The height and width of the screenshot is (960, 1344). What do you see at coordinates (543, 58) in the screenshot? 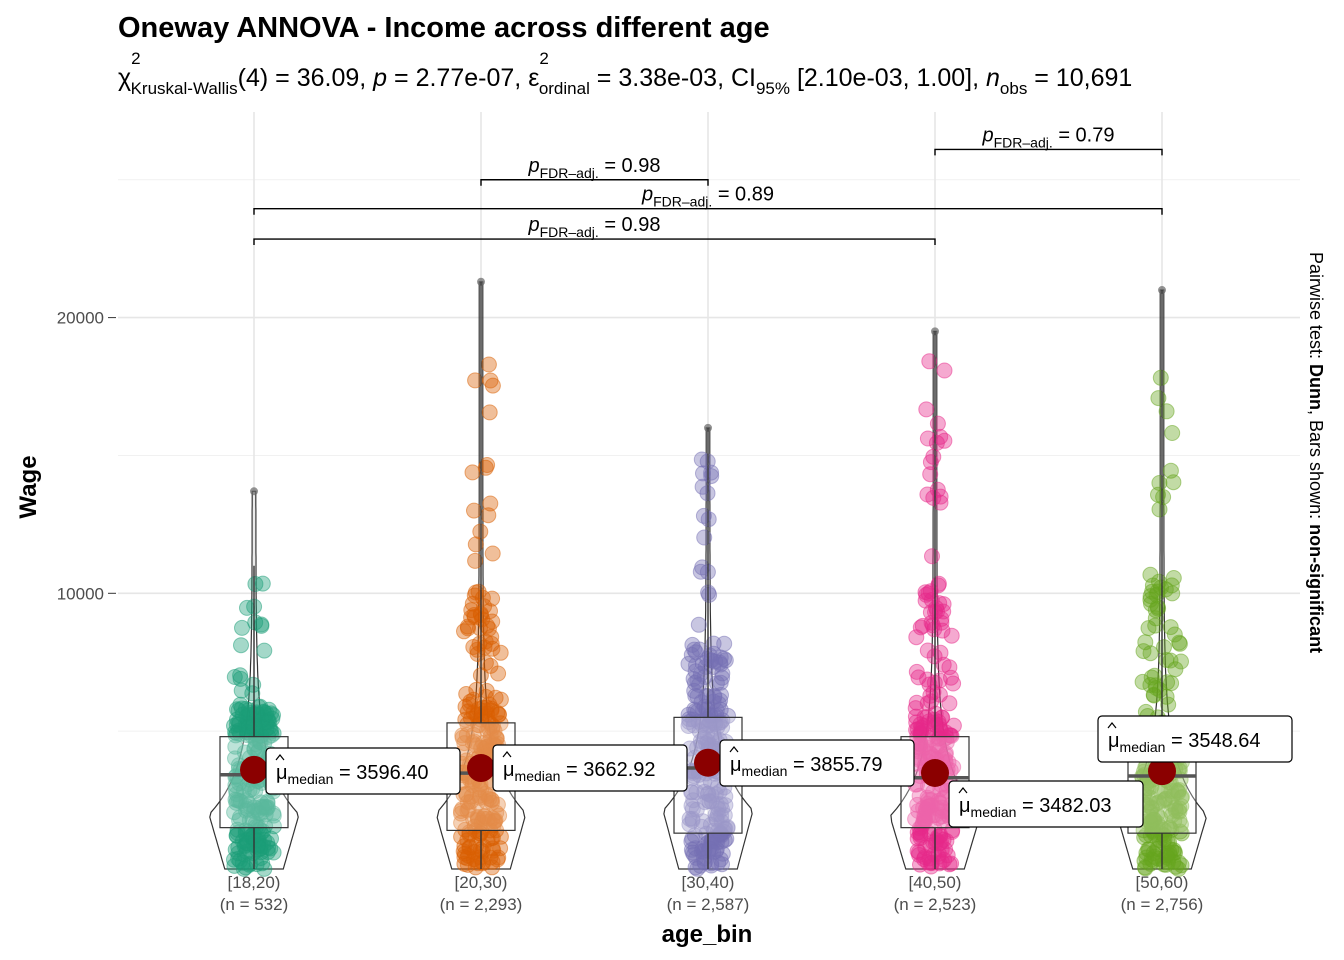
I see `subtitle-effect-sup: 2` at bounding box center [543, 58].